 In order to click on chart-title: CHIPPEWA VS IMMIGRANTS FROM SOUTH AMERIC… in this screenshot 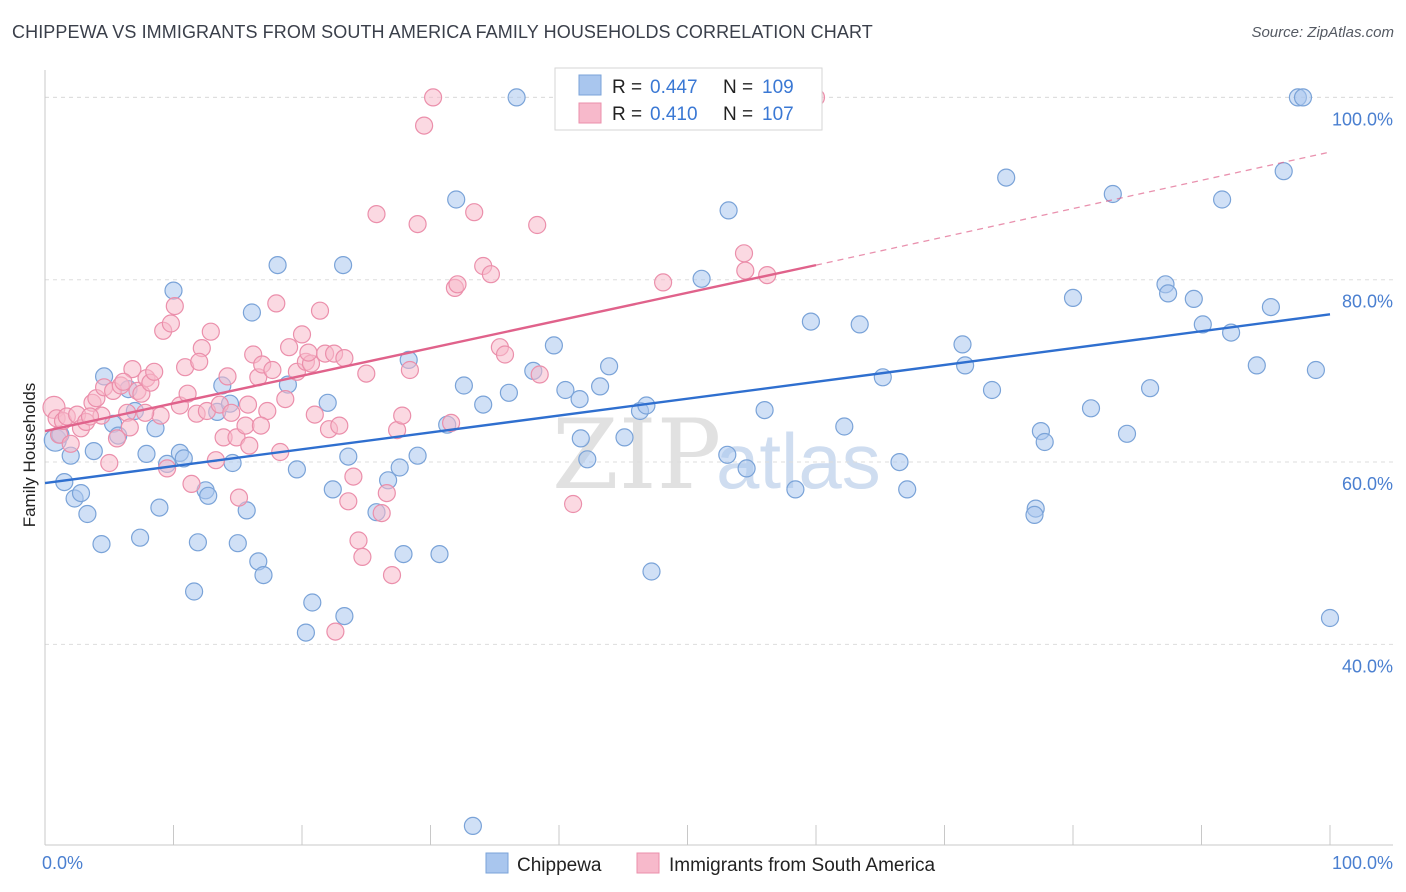, I will do `click(442, 32)`.